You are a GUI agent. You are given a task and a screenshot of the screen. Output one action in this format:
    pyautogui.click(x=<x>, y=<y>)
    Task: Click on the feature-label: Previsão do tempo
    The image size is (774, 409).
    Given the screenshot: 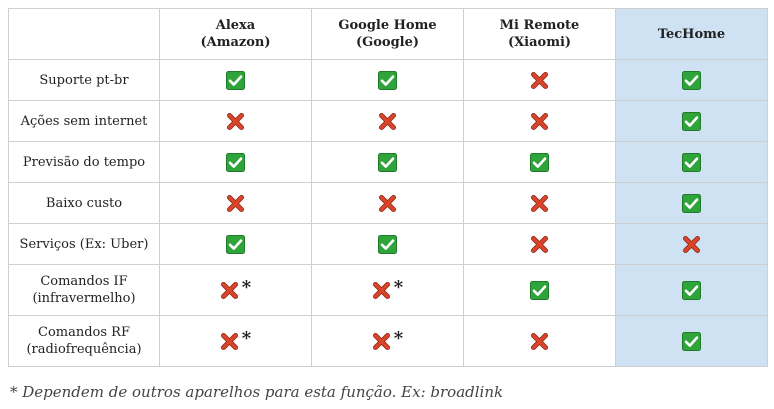 What is the action you would take?
    pyautogui.click(x=84, y=162)
    